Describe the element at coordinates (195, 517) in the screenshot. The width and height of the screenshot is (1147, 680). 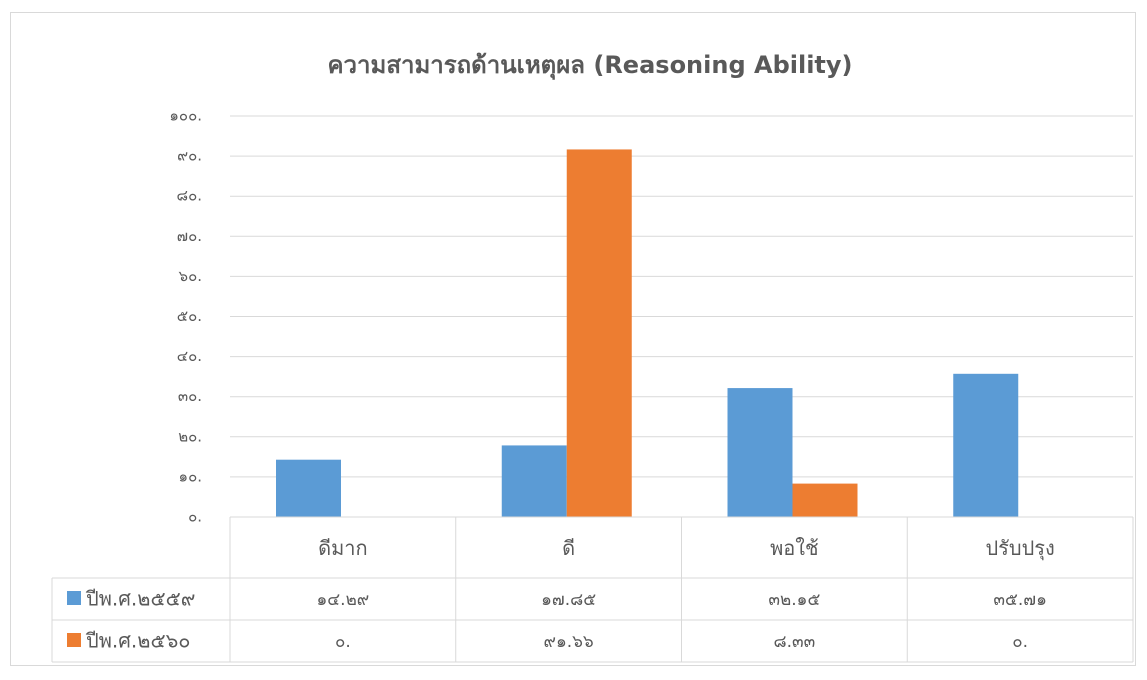
I see `y-tick-label: ๐.` at that location.